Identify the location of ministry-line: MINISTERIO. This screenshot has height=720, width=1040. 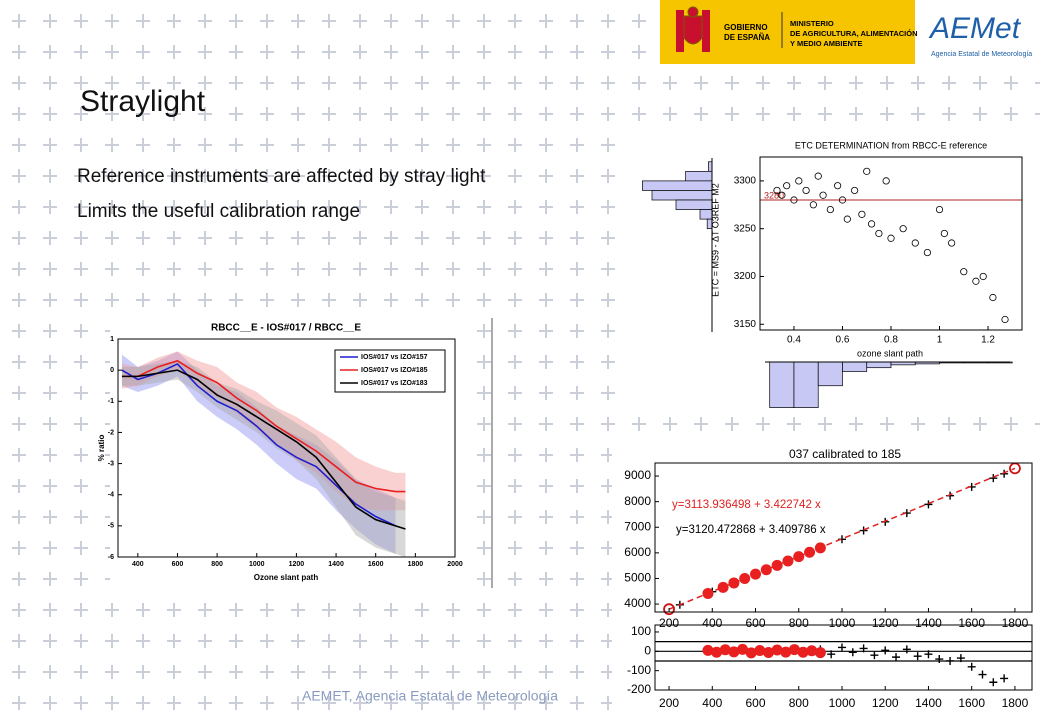
(812, 23).